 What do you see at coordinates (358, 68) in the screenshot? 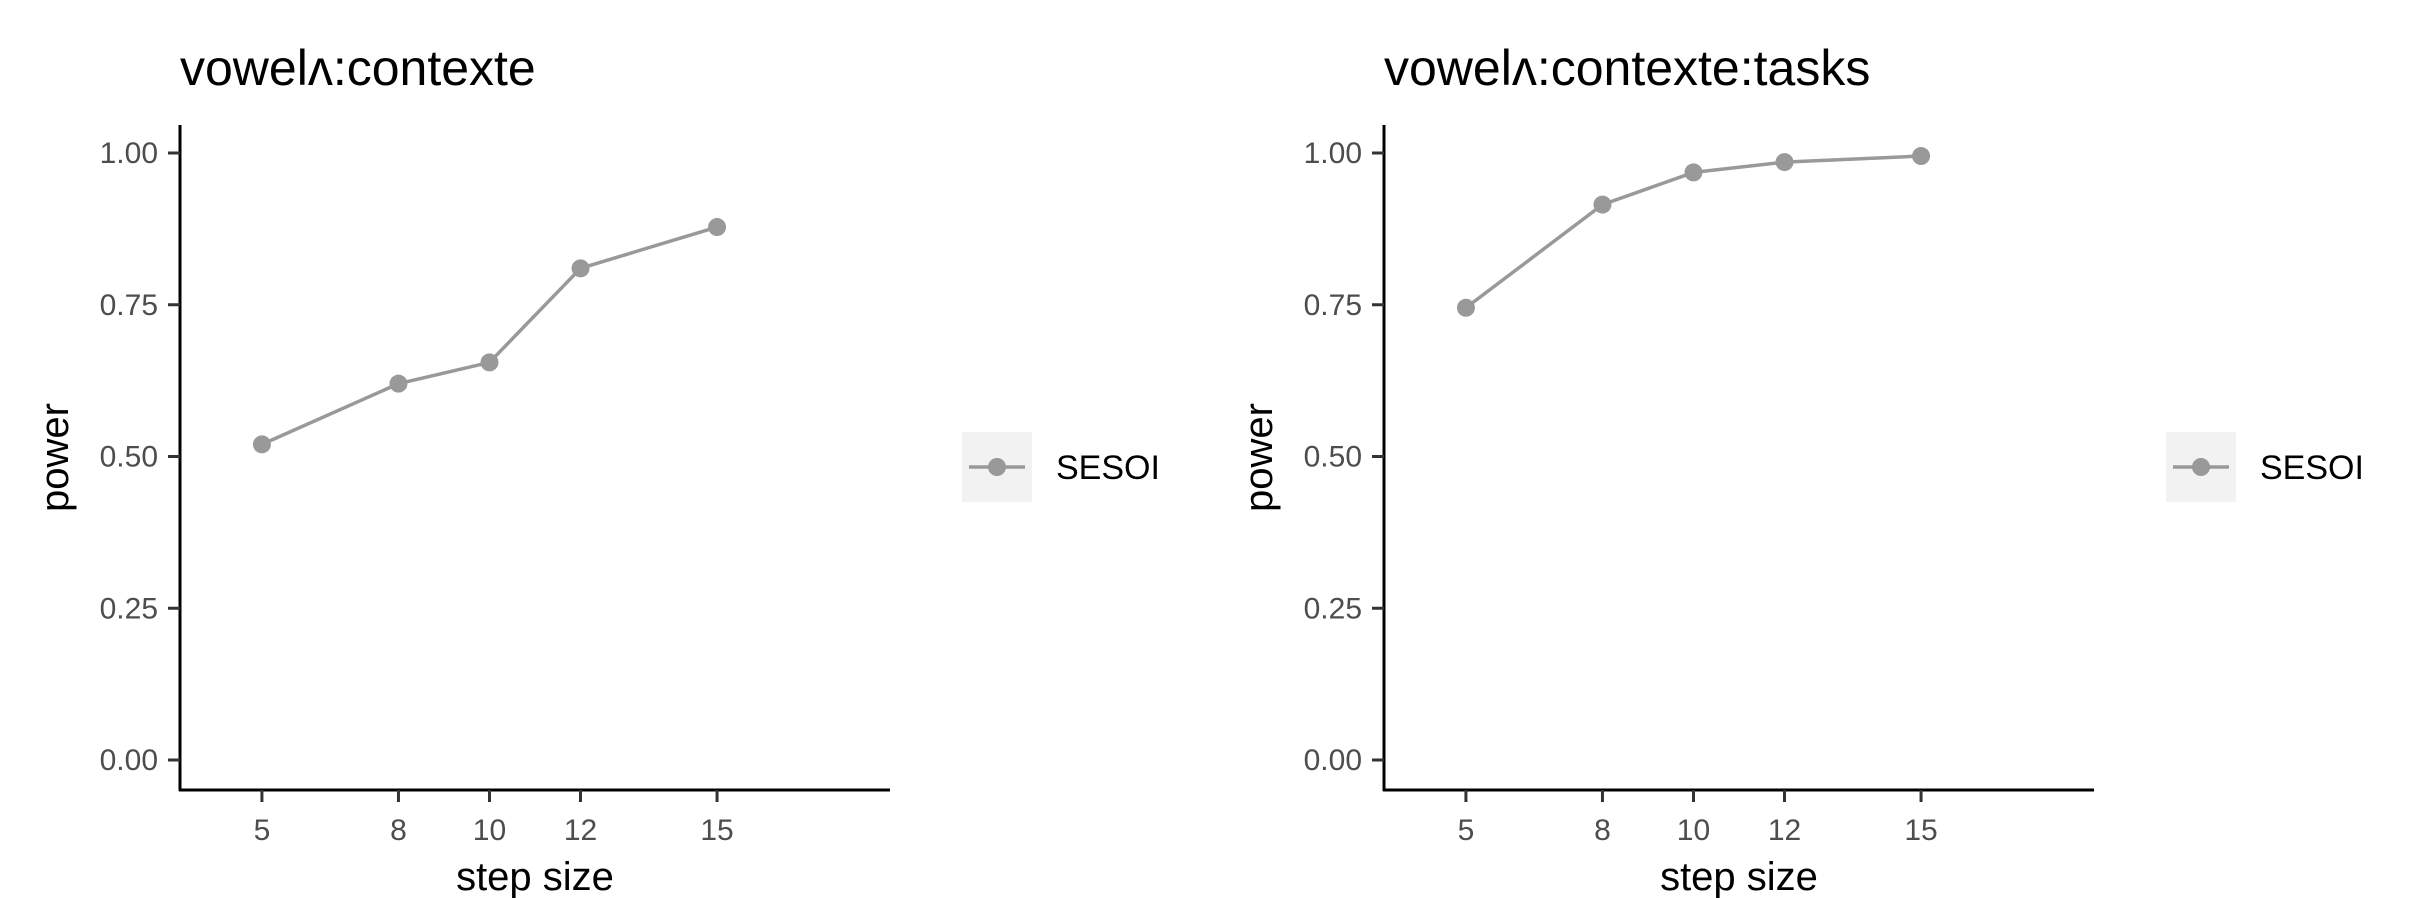
I see `chart-title: vowelʌ:contexte` at bounding box center [358, 68].